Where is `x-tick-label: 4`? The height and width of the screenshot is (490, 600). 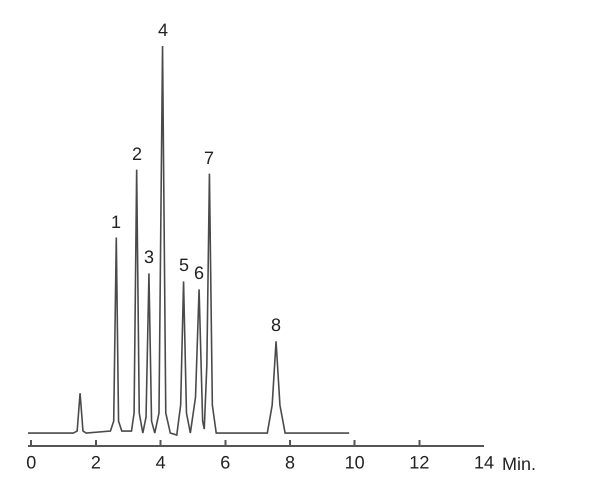 x-tick-label: 4 is located at coordinates (161, 462).